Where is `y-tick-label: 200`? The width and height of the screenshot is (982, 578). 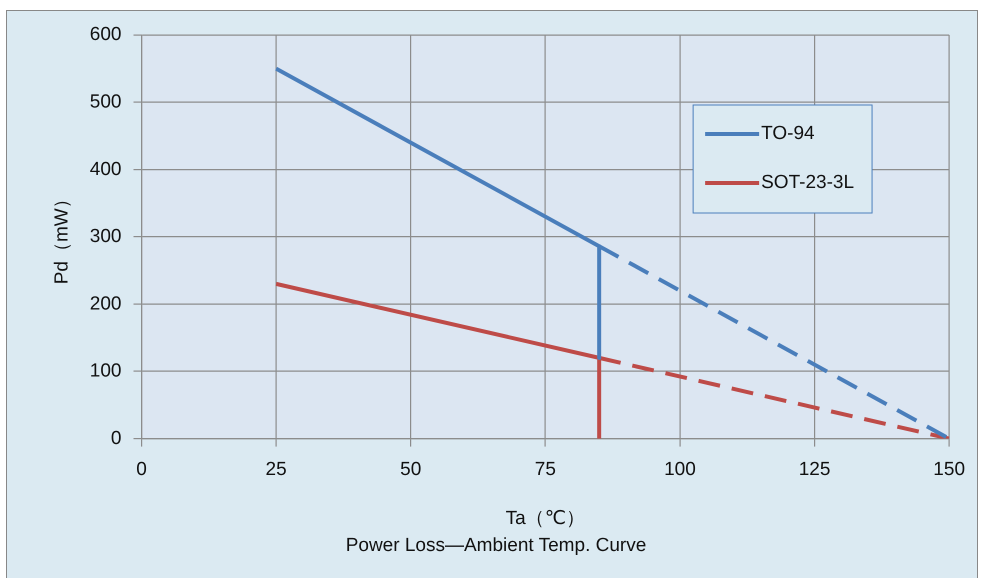 y-tick-label: 200 is located at coordinates (106, 303).